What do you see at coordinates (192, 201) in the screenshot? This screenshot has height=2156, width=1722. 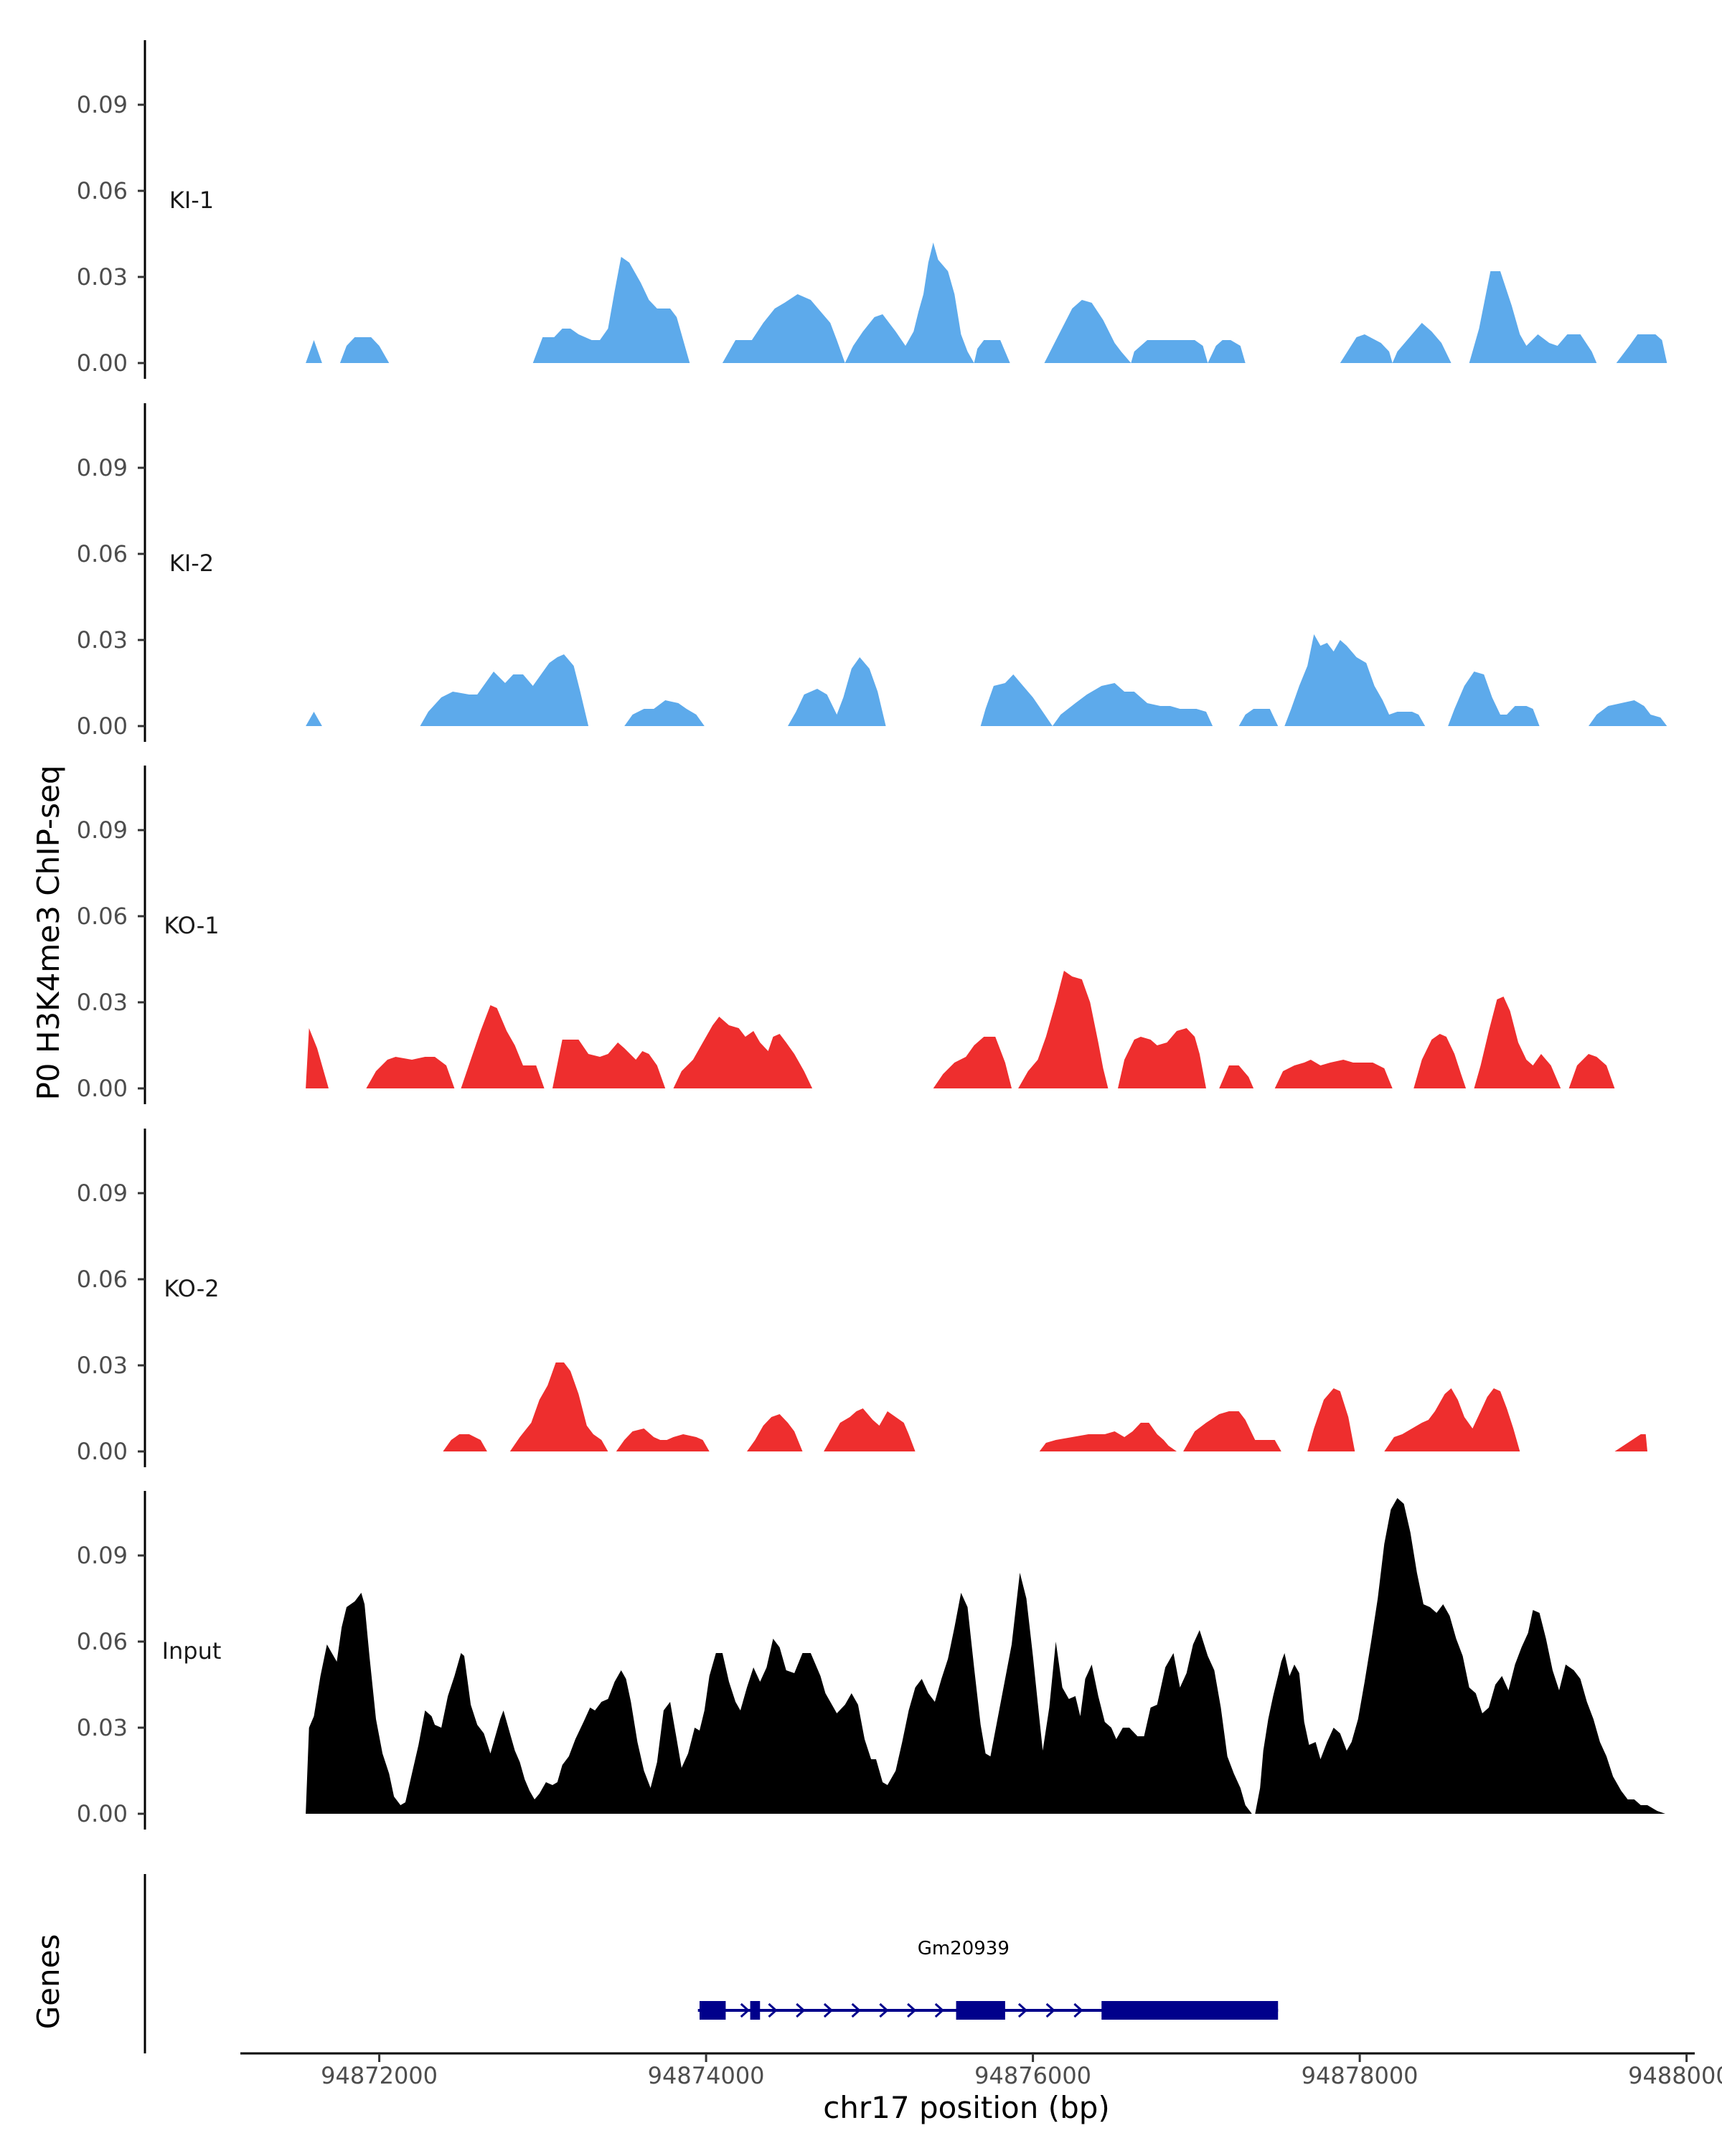 I see `track-label: KI-1` at bounding box center [192, 201].